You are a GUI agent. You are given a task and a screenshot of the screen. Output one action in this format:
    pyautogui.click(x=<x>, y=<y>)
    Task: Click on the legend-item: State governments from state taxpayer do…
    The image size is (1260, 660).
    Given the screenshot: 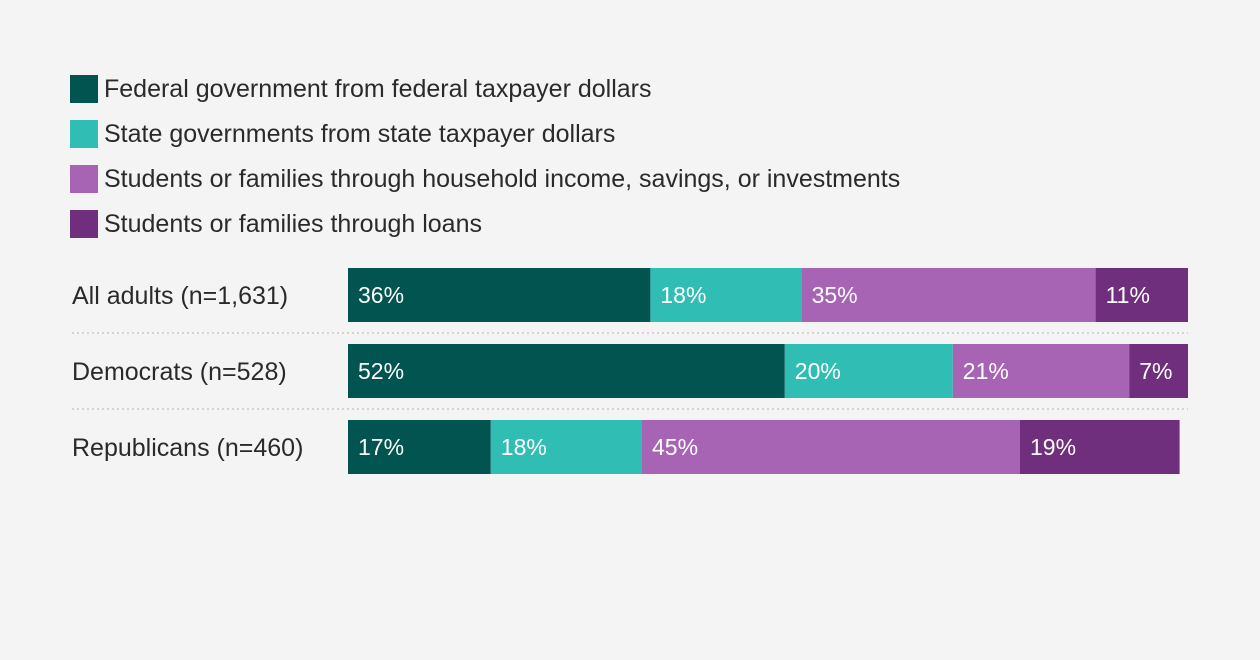 What is the action you would take?
    pyautogui.click(x=485, y=133)
    